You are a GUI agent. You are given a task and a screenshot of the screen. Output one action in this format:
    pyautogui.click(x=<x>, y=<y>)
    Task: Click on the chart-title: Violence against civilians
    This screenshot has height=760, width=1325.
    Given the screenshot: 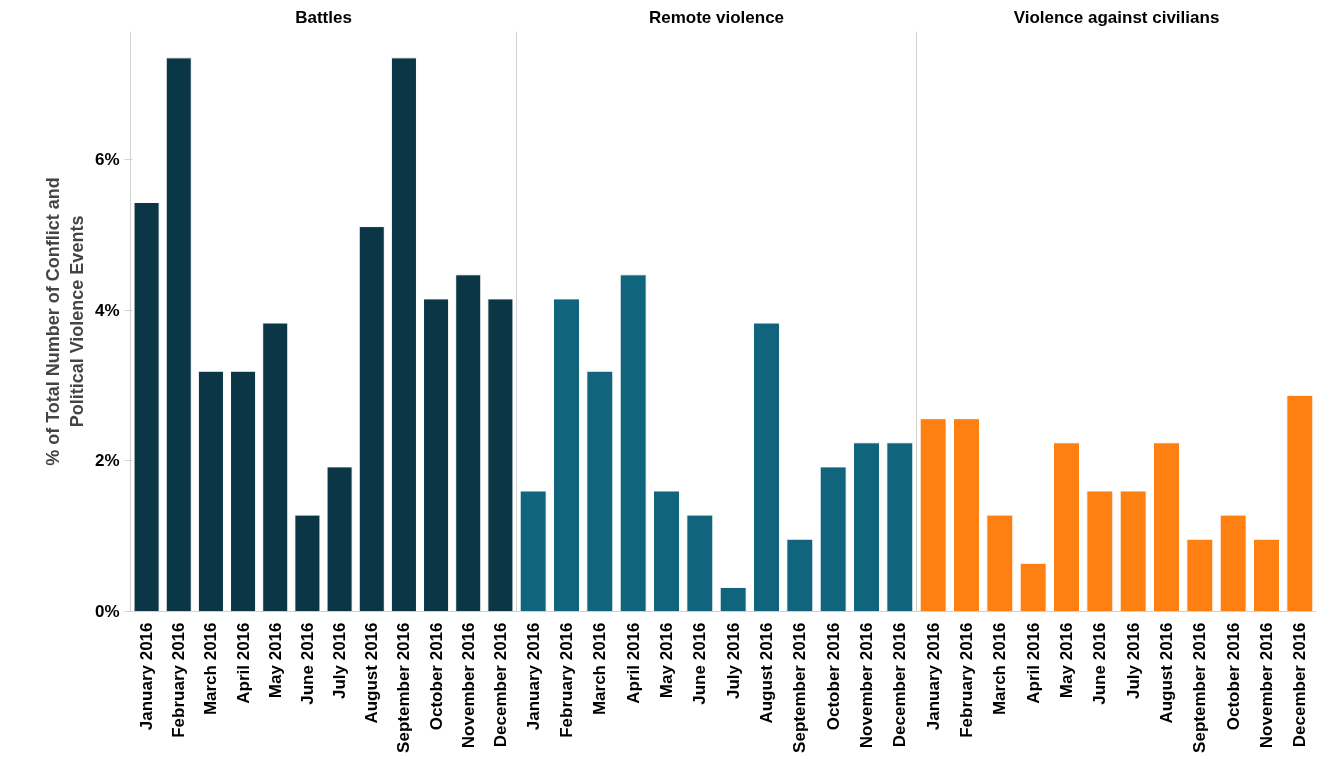 What is the action you would take?
    pyautogui.click(x=1116, y=17)
    